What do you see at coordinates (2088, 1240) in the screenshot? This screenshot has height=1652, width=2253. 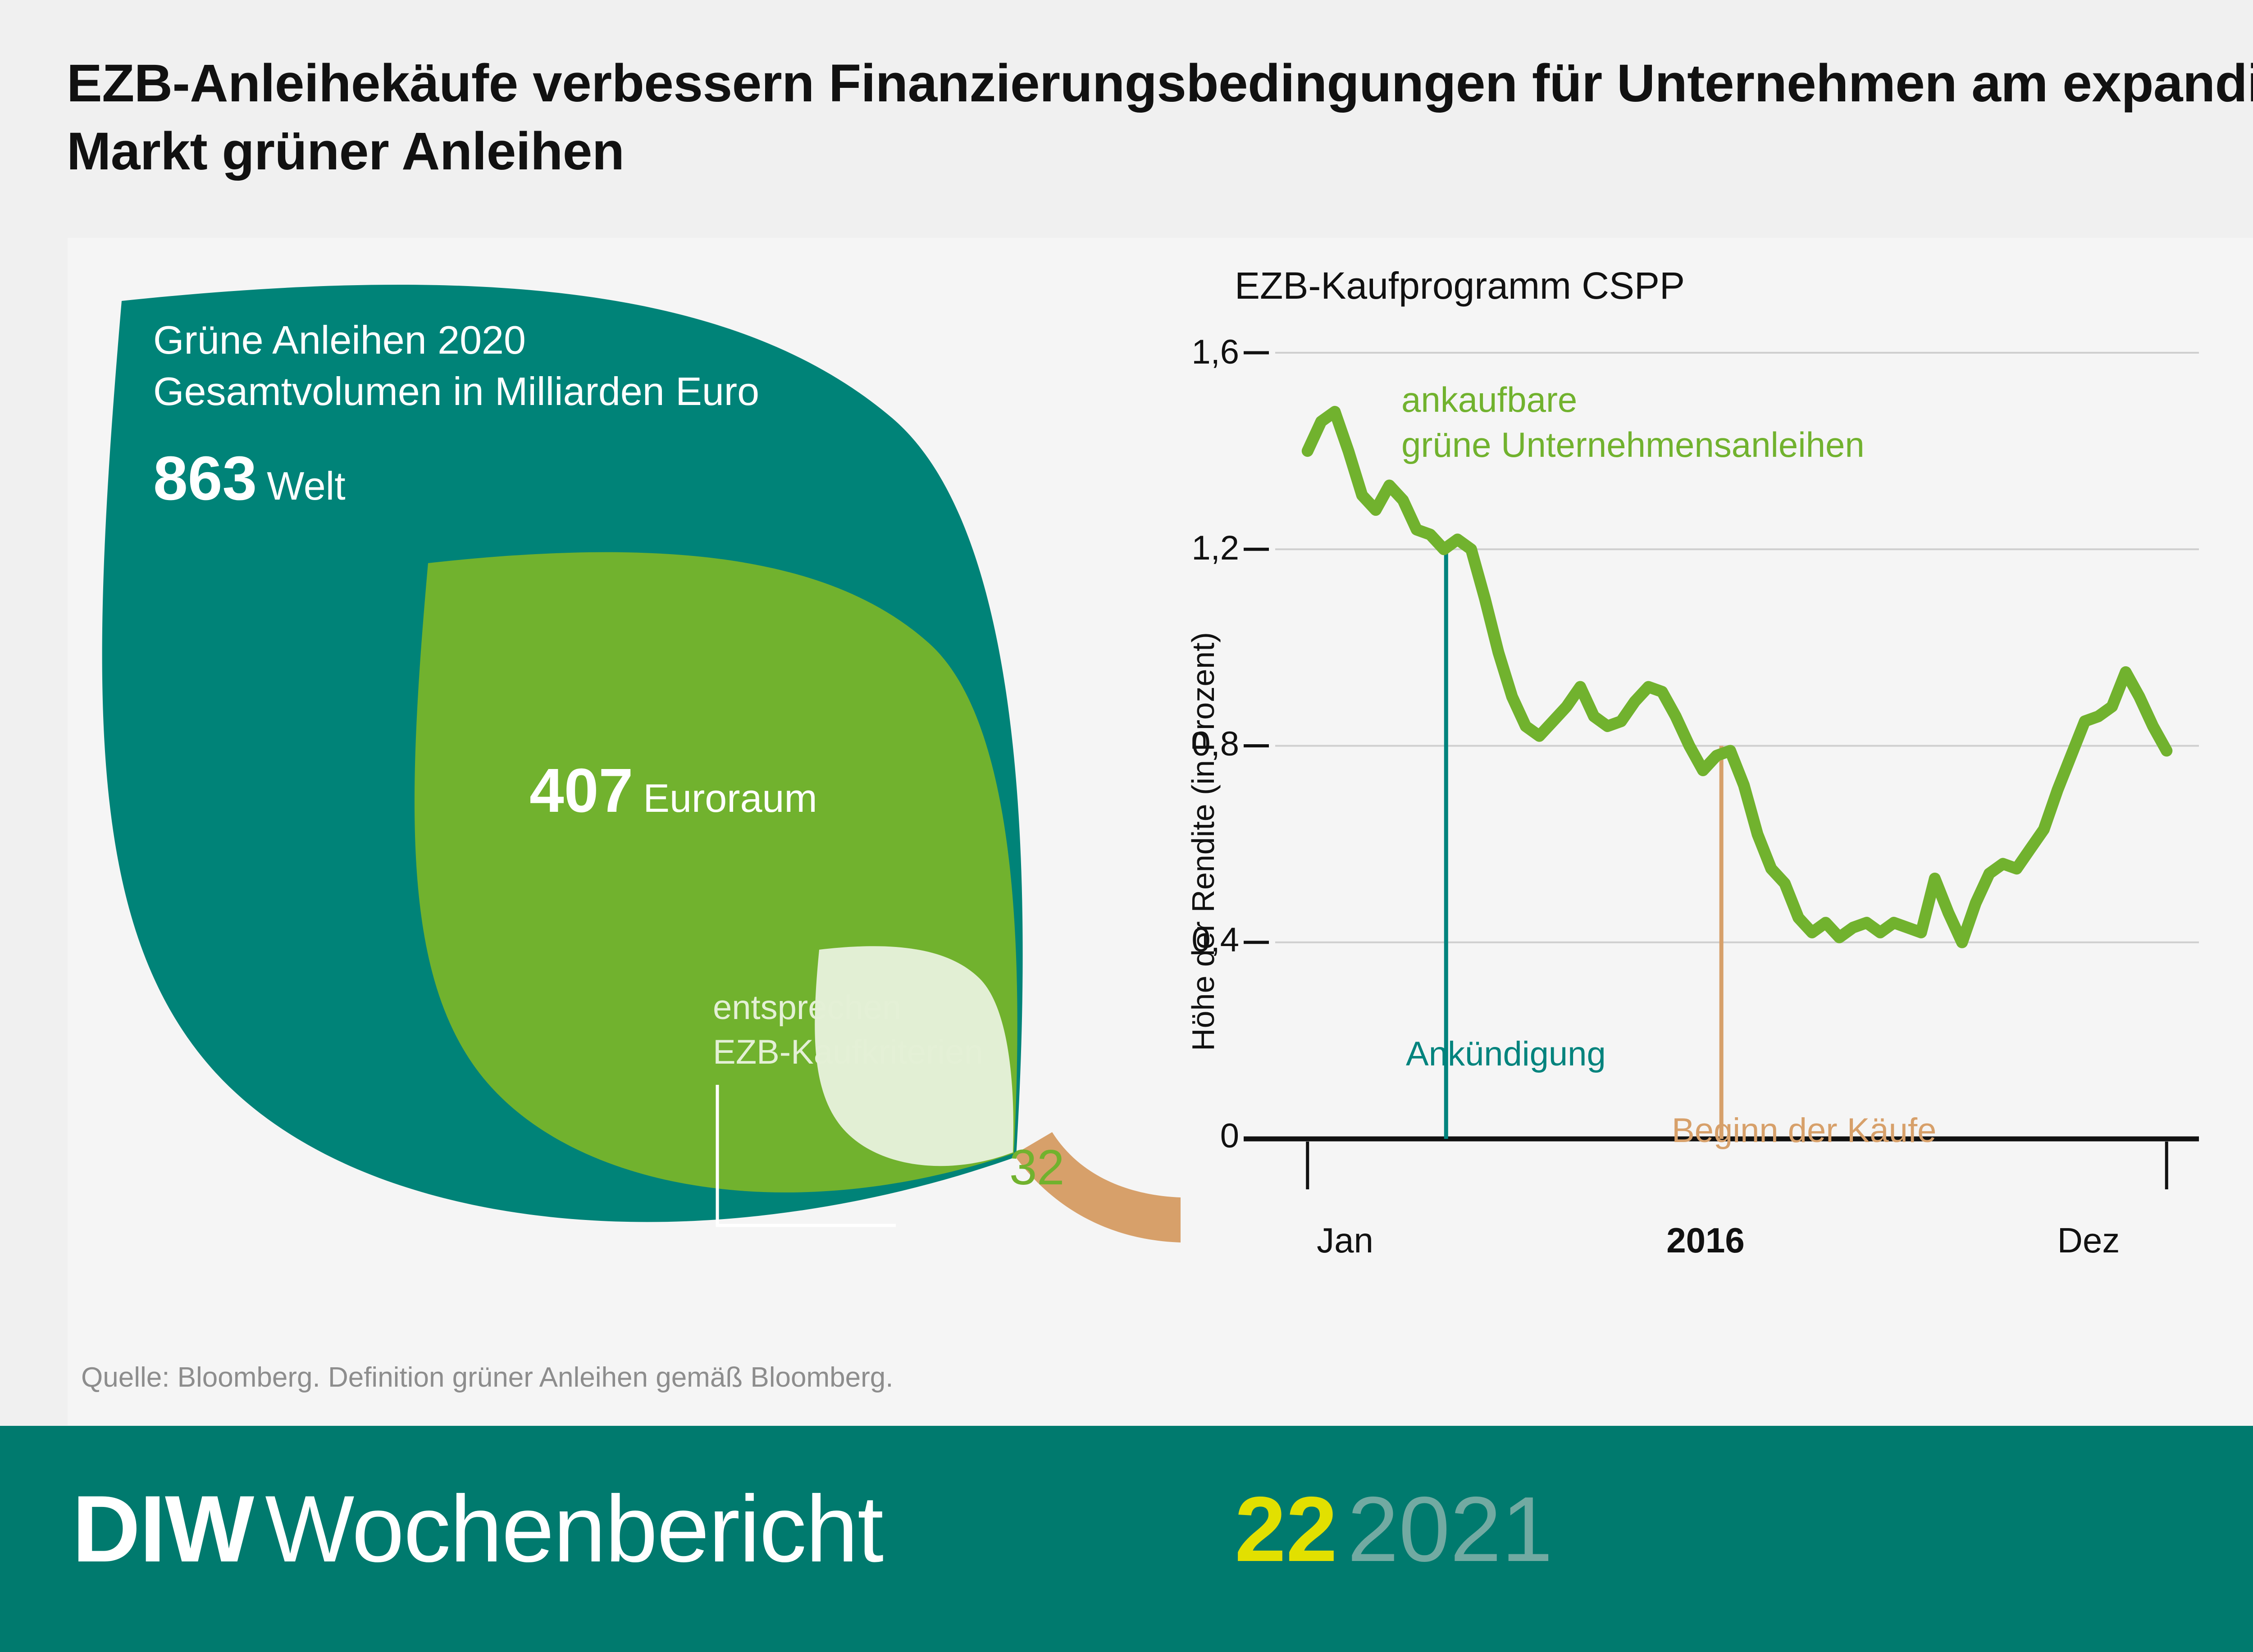 I see `chart-cspp-xtick-dez: Dez` at bounding box center [2088, 1240].